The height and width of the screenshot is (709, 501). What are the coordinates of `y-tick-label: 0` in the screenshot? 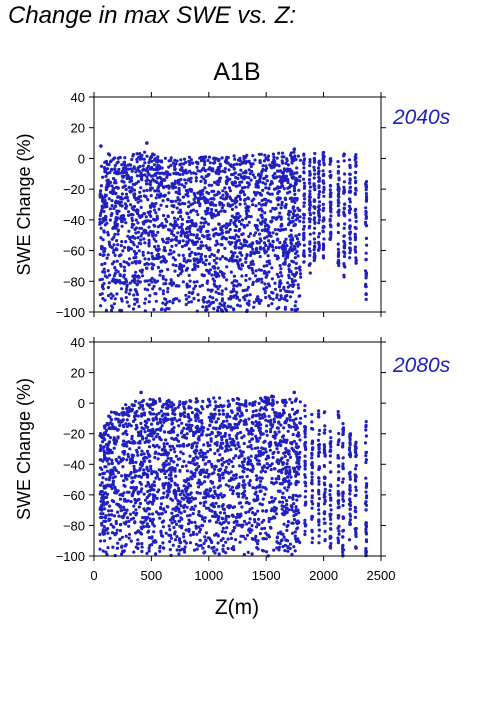 It's located at (81, 158).